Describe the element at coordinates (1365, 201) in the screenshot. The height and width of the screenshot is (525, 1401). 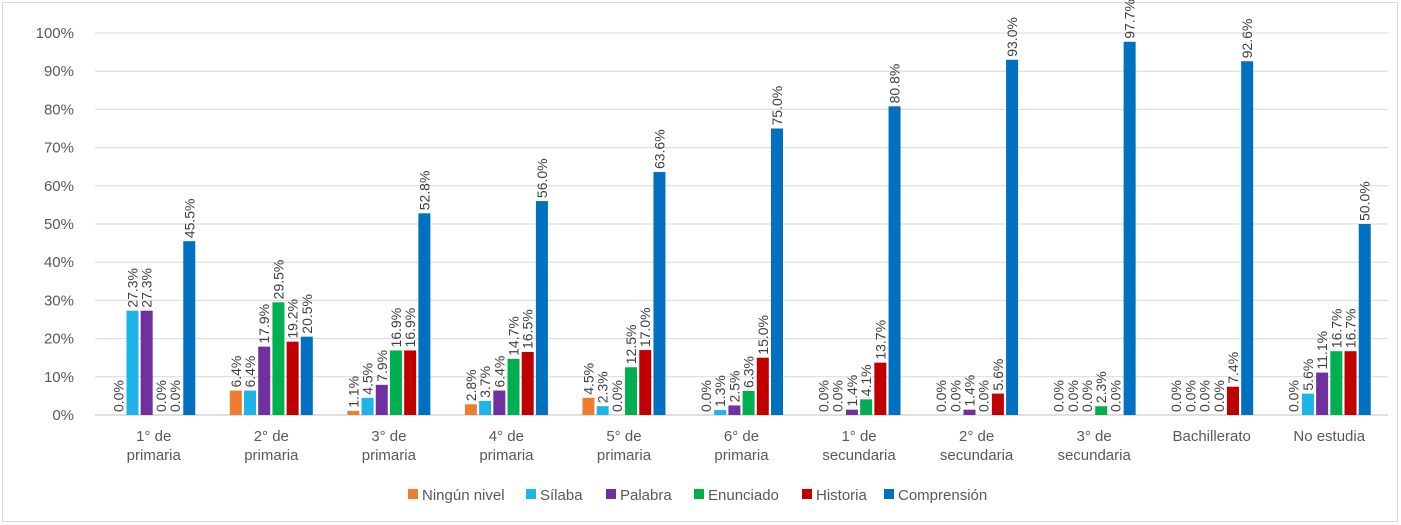
I see `data-label: 50.0%` at that location.